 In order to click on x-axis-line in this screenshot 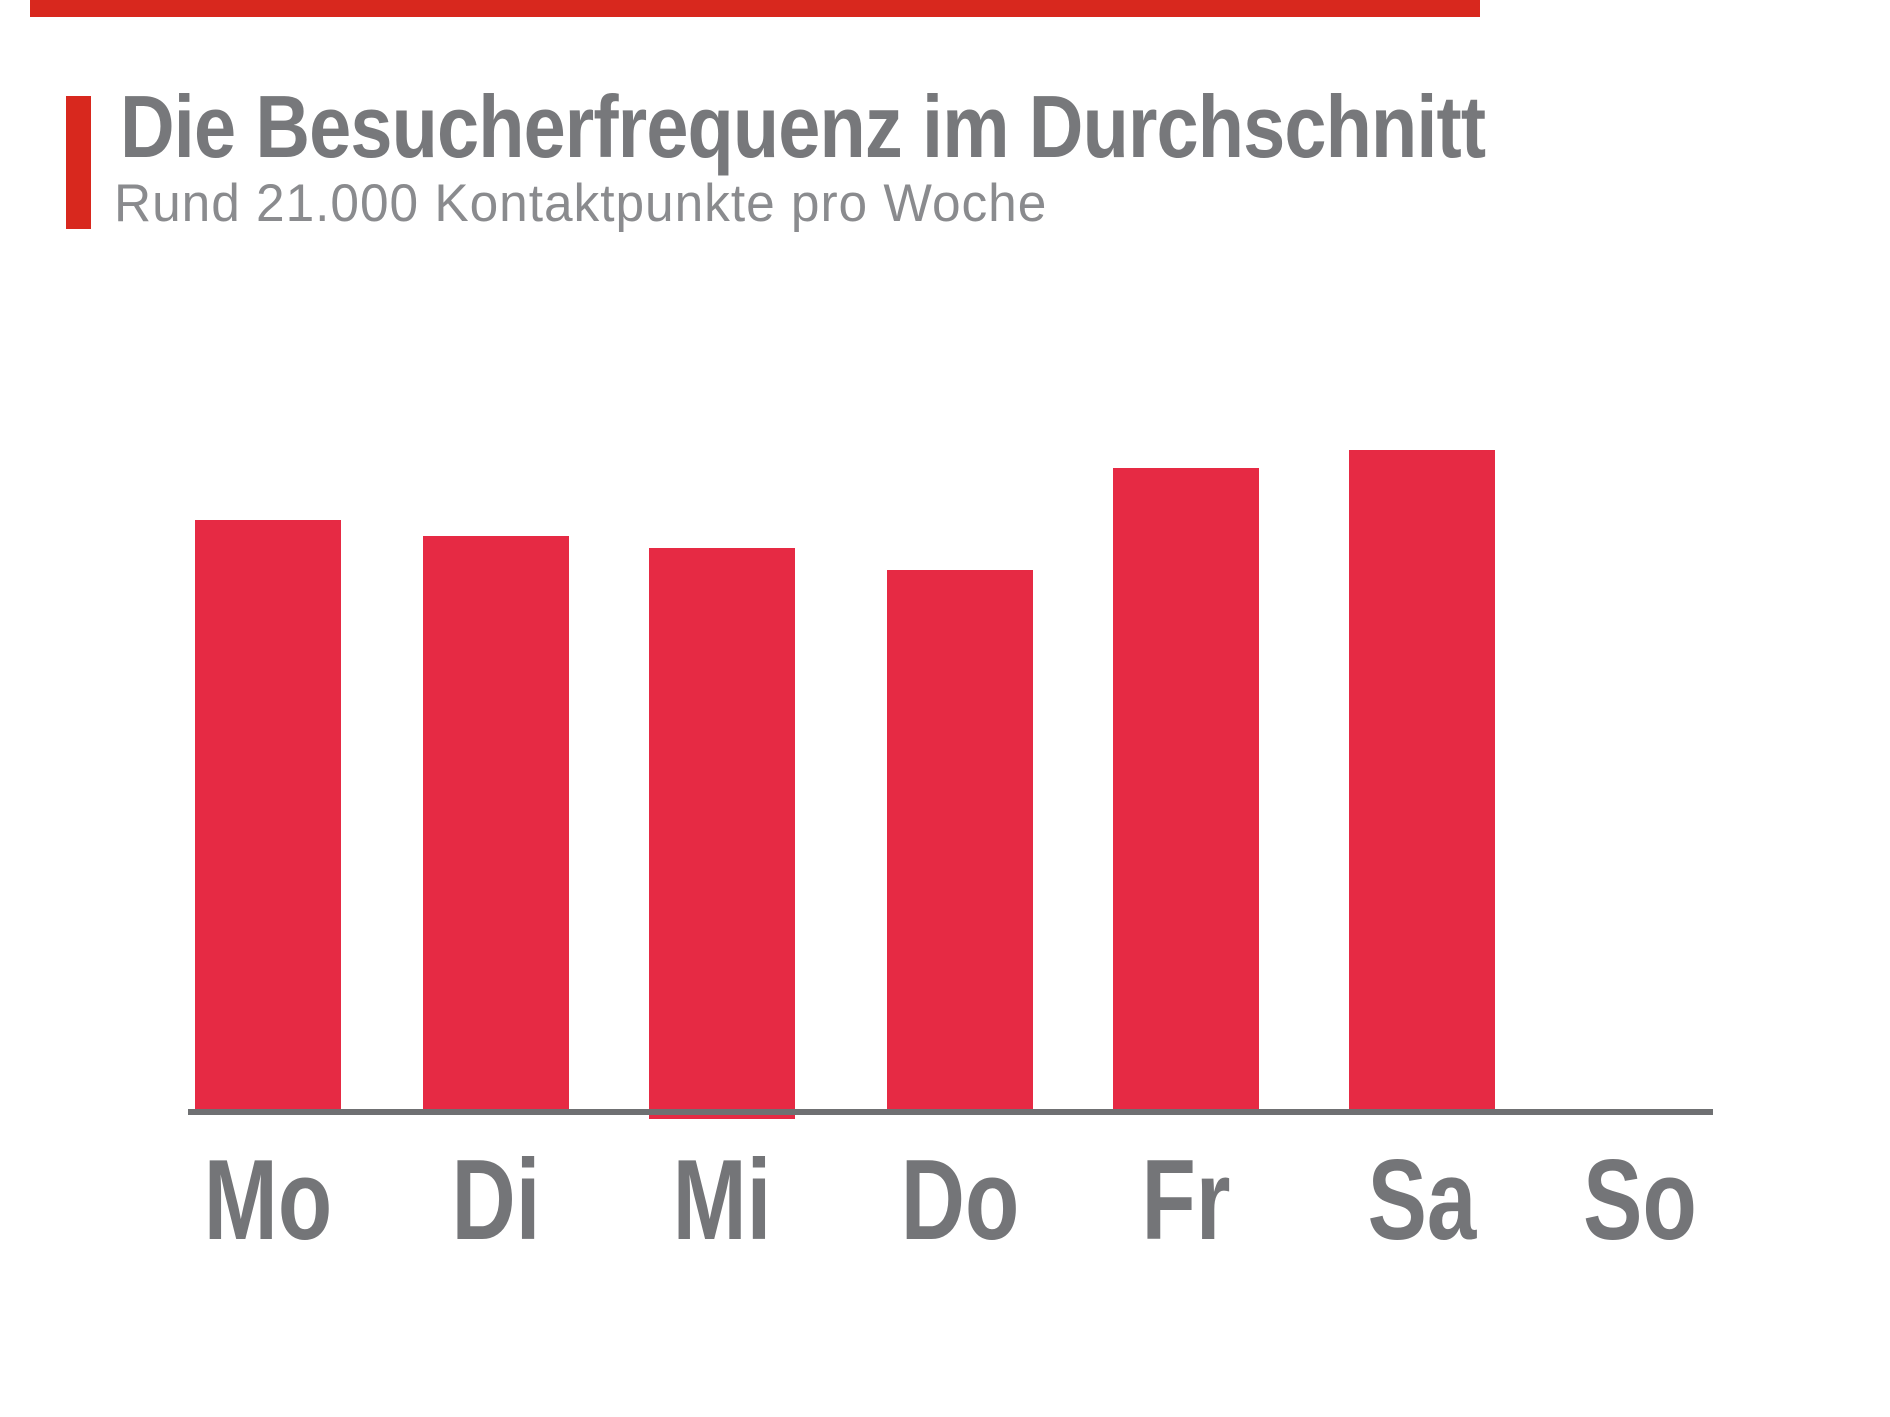, I will do `click(950, 1112)`.